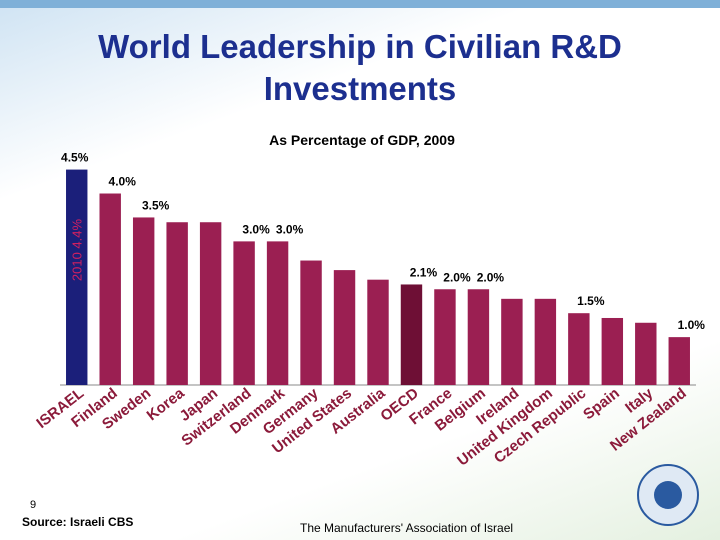  What do you see at coordinates (406, 528) in the screenshot?
I see `footer: The Manufacturers' Association of Israel` at bounding box center [406, 528].